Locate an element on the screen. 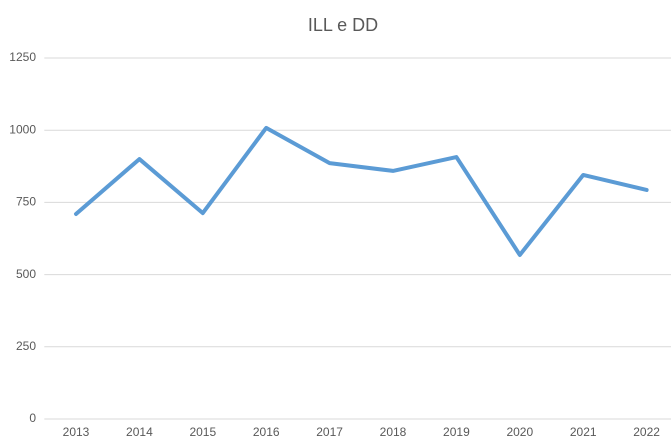 The height and width of the screenshot is (437, 671). x-tick-label: 2014 is located at coordinates (139, 431).